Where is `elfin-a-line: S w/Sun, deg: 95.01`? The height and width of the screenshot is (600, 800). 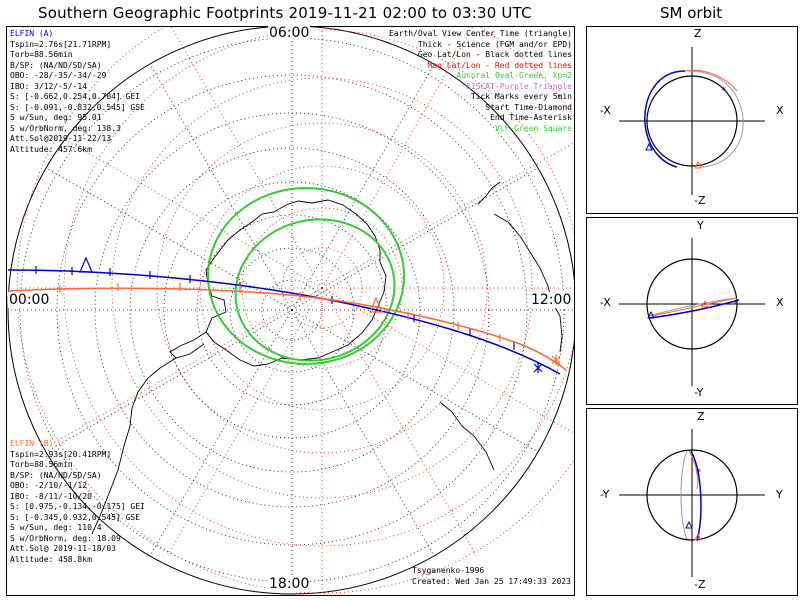
elfin-a-line: S w/Sun, deg: 95.01 is located at coordinates (56, 117).